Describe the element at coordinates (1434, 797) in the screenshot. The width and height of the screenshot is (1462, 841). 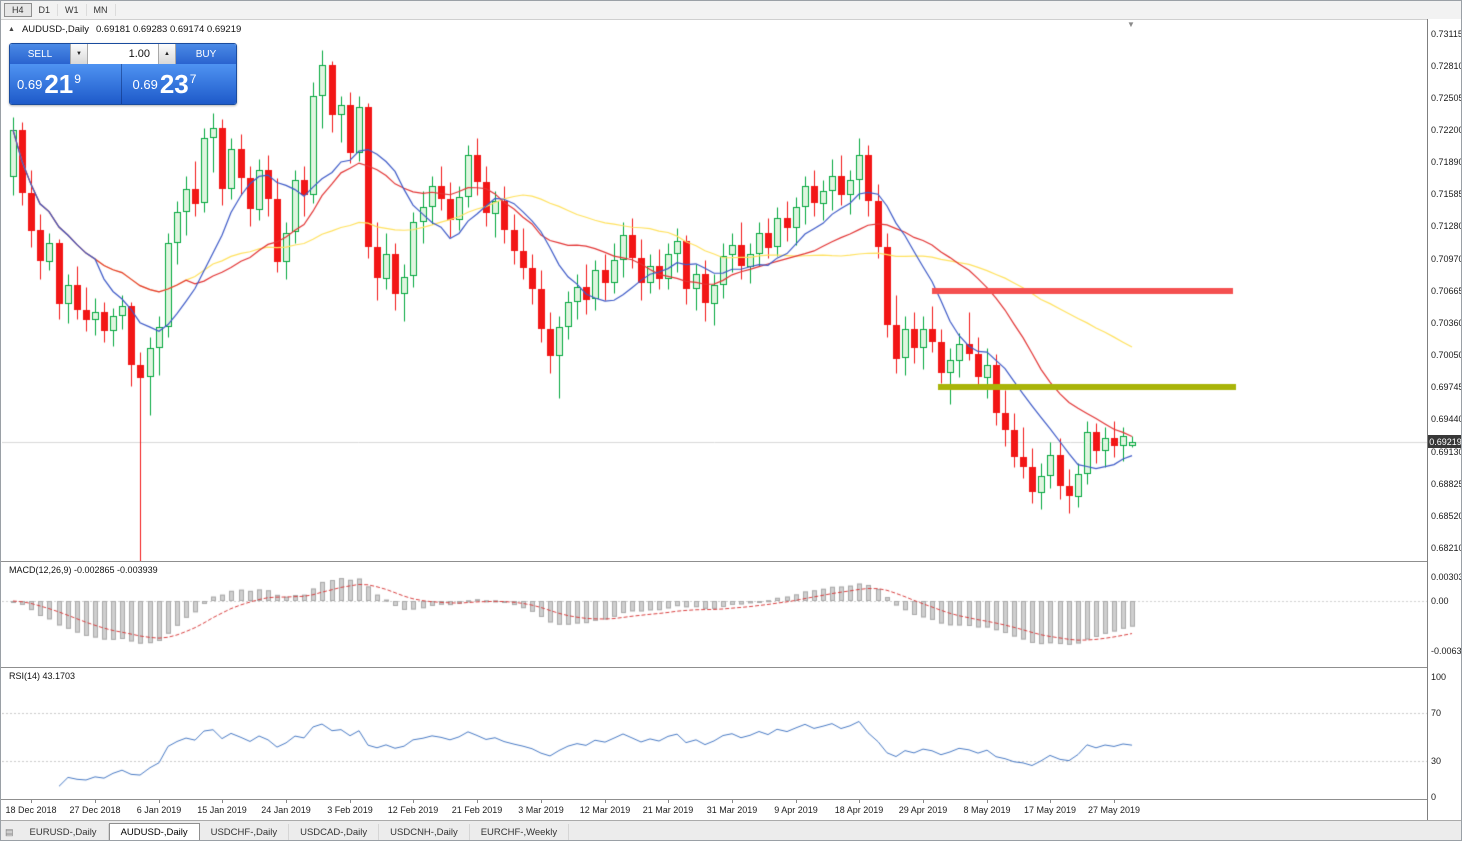
I see `rsi-axis-label: 0` at that location.